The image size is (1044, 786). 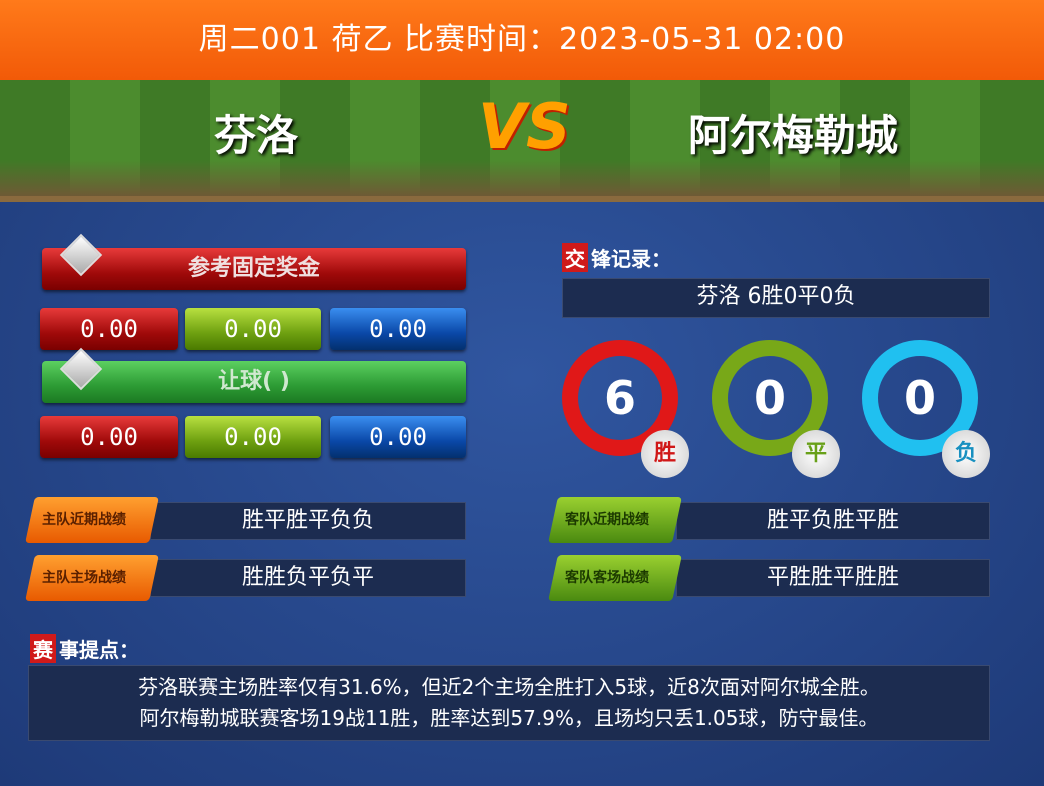 What do you see at coordinates (254, 382) in the screenshot?
I see `handicap-header: 让球( )` at bounding box center [254, 382].